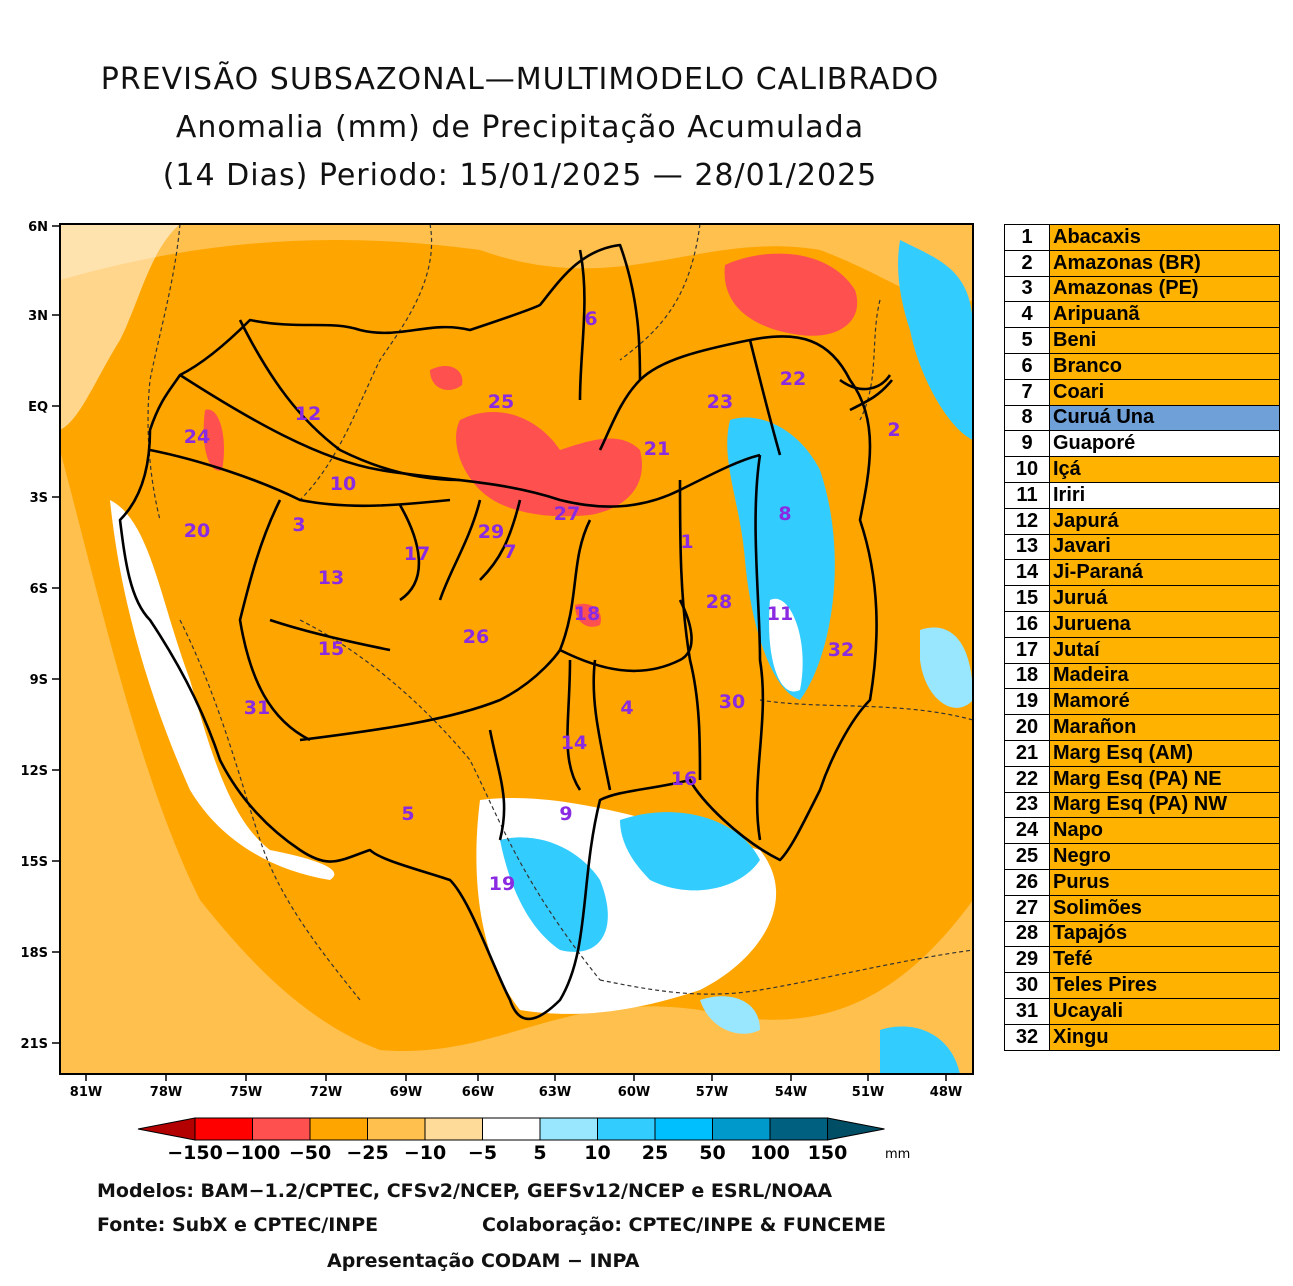 The height and width of the screenshot is (1286, 1293). Describe the element at coordinates (1164, 315) in the screenshot. I see `basin-legend-name: Aripuanã` at that location.